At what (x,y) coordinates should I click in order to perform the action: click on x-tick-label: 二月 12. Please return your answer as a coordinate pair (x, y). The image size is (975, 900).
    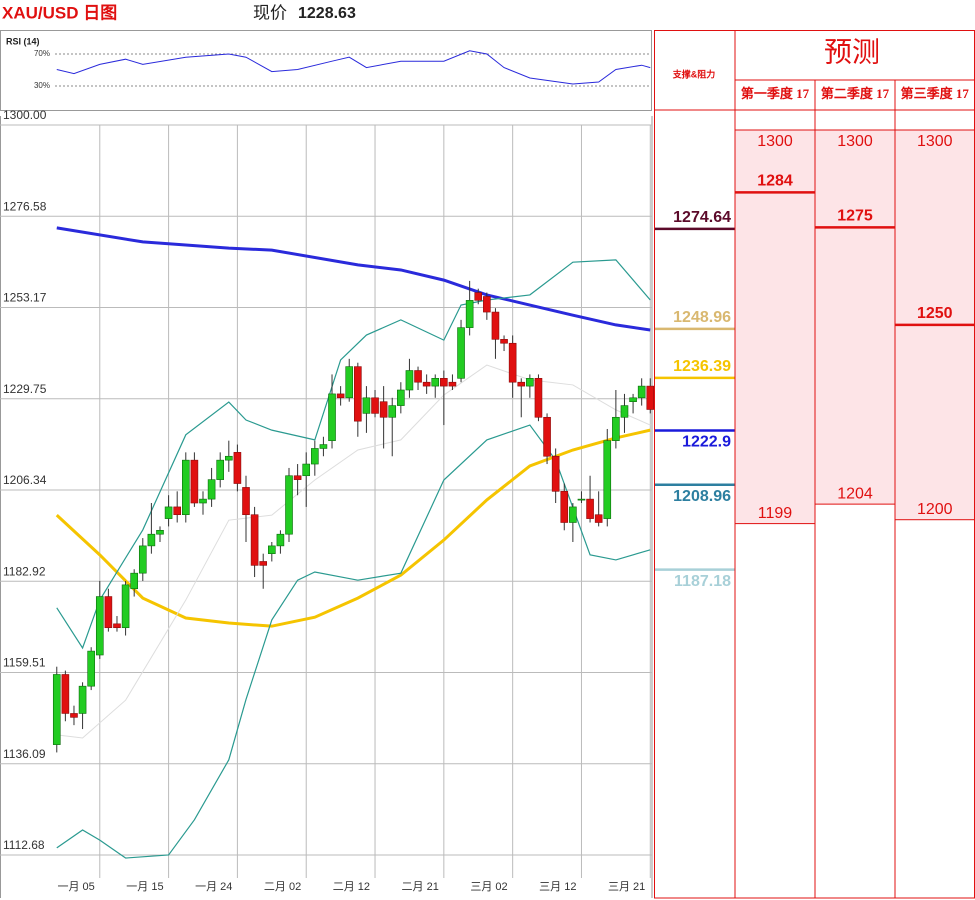
    Looking at the image, I should click on (351, 887).